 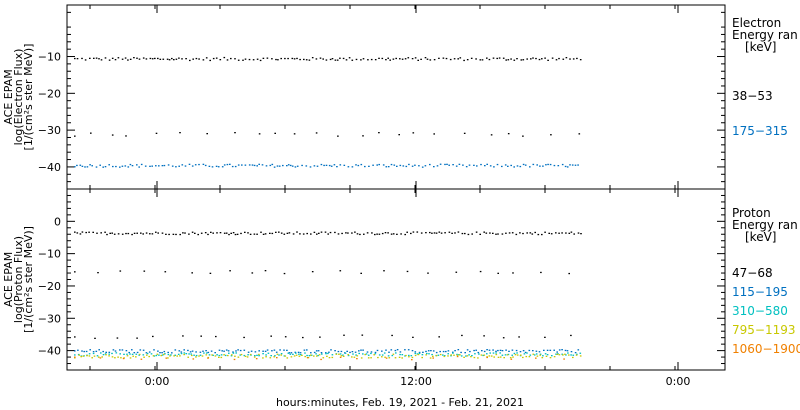 I want to click on y-tick-label: −30, so click(x=49, y=130).